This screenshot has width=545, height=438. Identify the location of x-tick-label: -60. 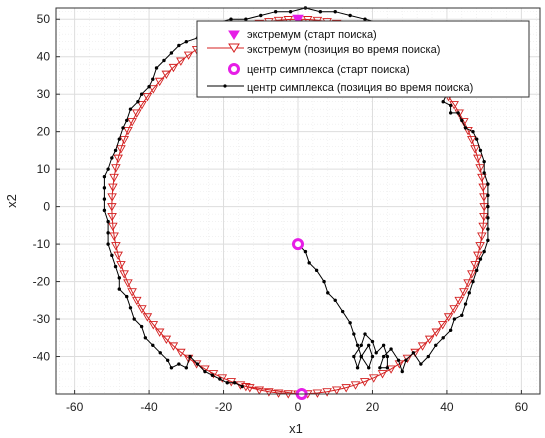
(75, 407).